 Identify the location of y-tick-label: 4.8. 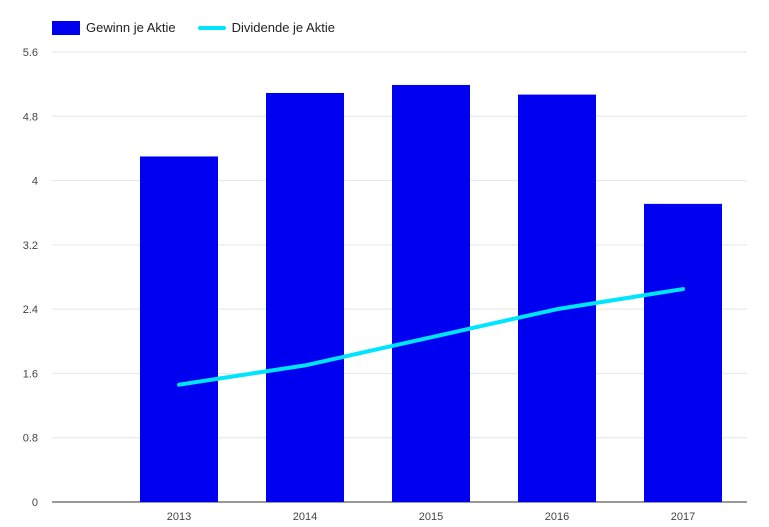
(30, 117).